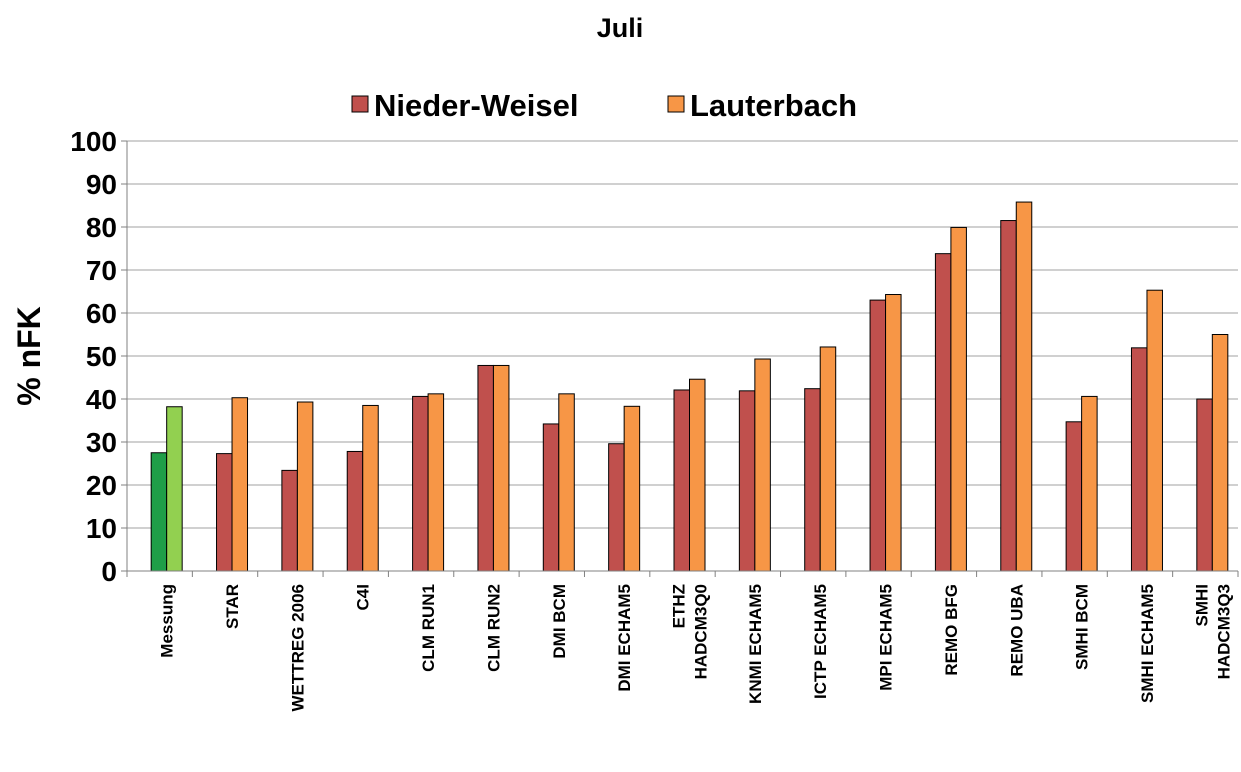 This screenshot has width=1241, height=772. I want to click on x-tick-label: SMHI BCM, so click(1082, 627).